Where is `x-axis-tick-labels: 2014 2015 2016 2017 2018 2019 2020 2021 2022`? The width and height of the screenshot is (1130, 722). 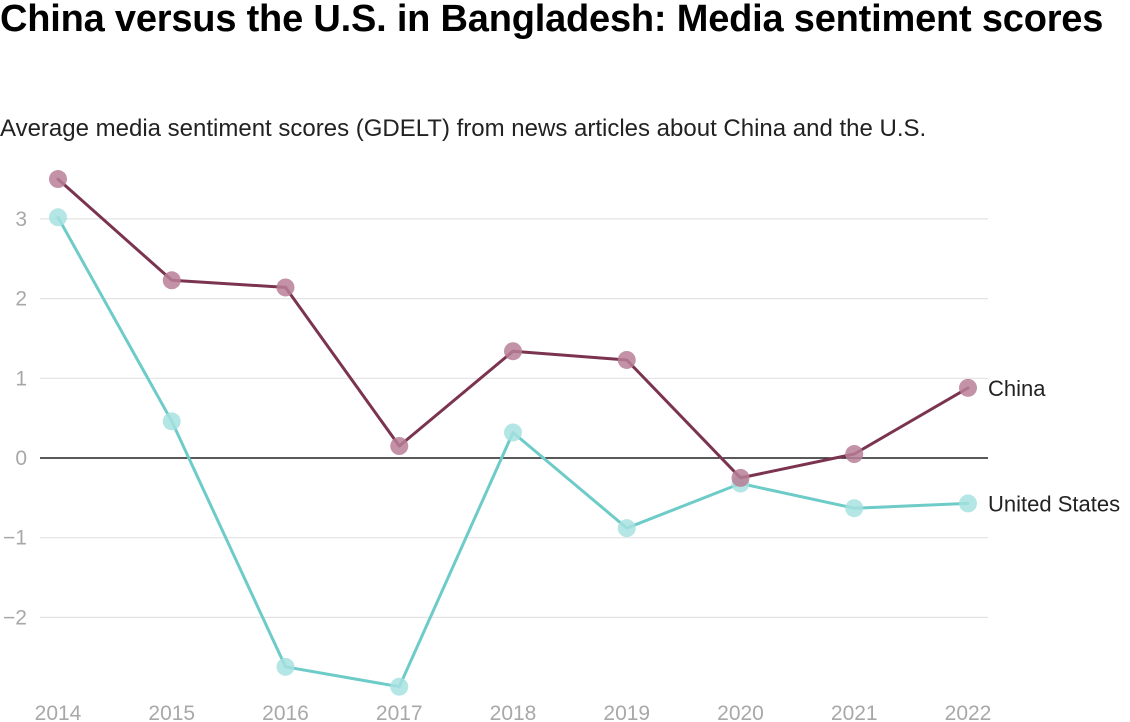 x-axis-tick-labels: 2014 2015 2016 2017 2018 2019 2020 2021 2022 is located at coordinates (513, 712).